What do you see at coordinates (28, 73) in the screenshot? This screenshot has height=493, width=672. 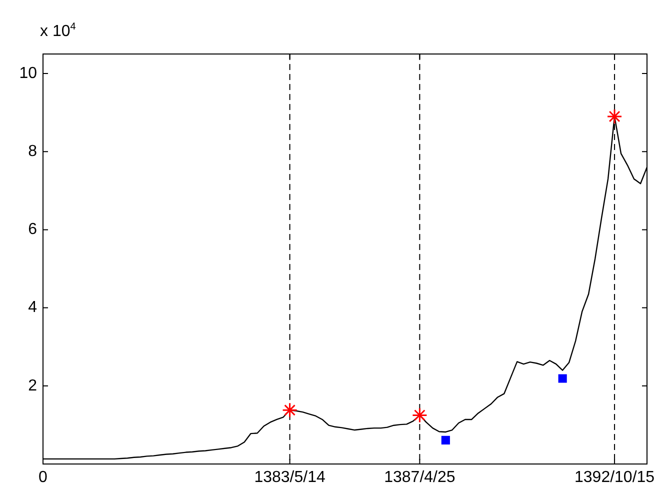 I see `y-tick-label: 10` at bounding box center [28, 73].